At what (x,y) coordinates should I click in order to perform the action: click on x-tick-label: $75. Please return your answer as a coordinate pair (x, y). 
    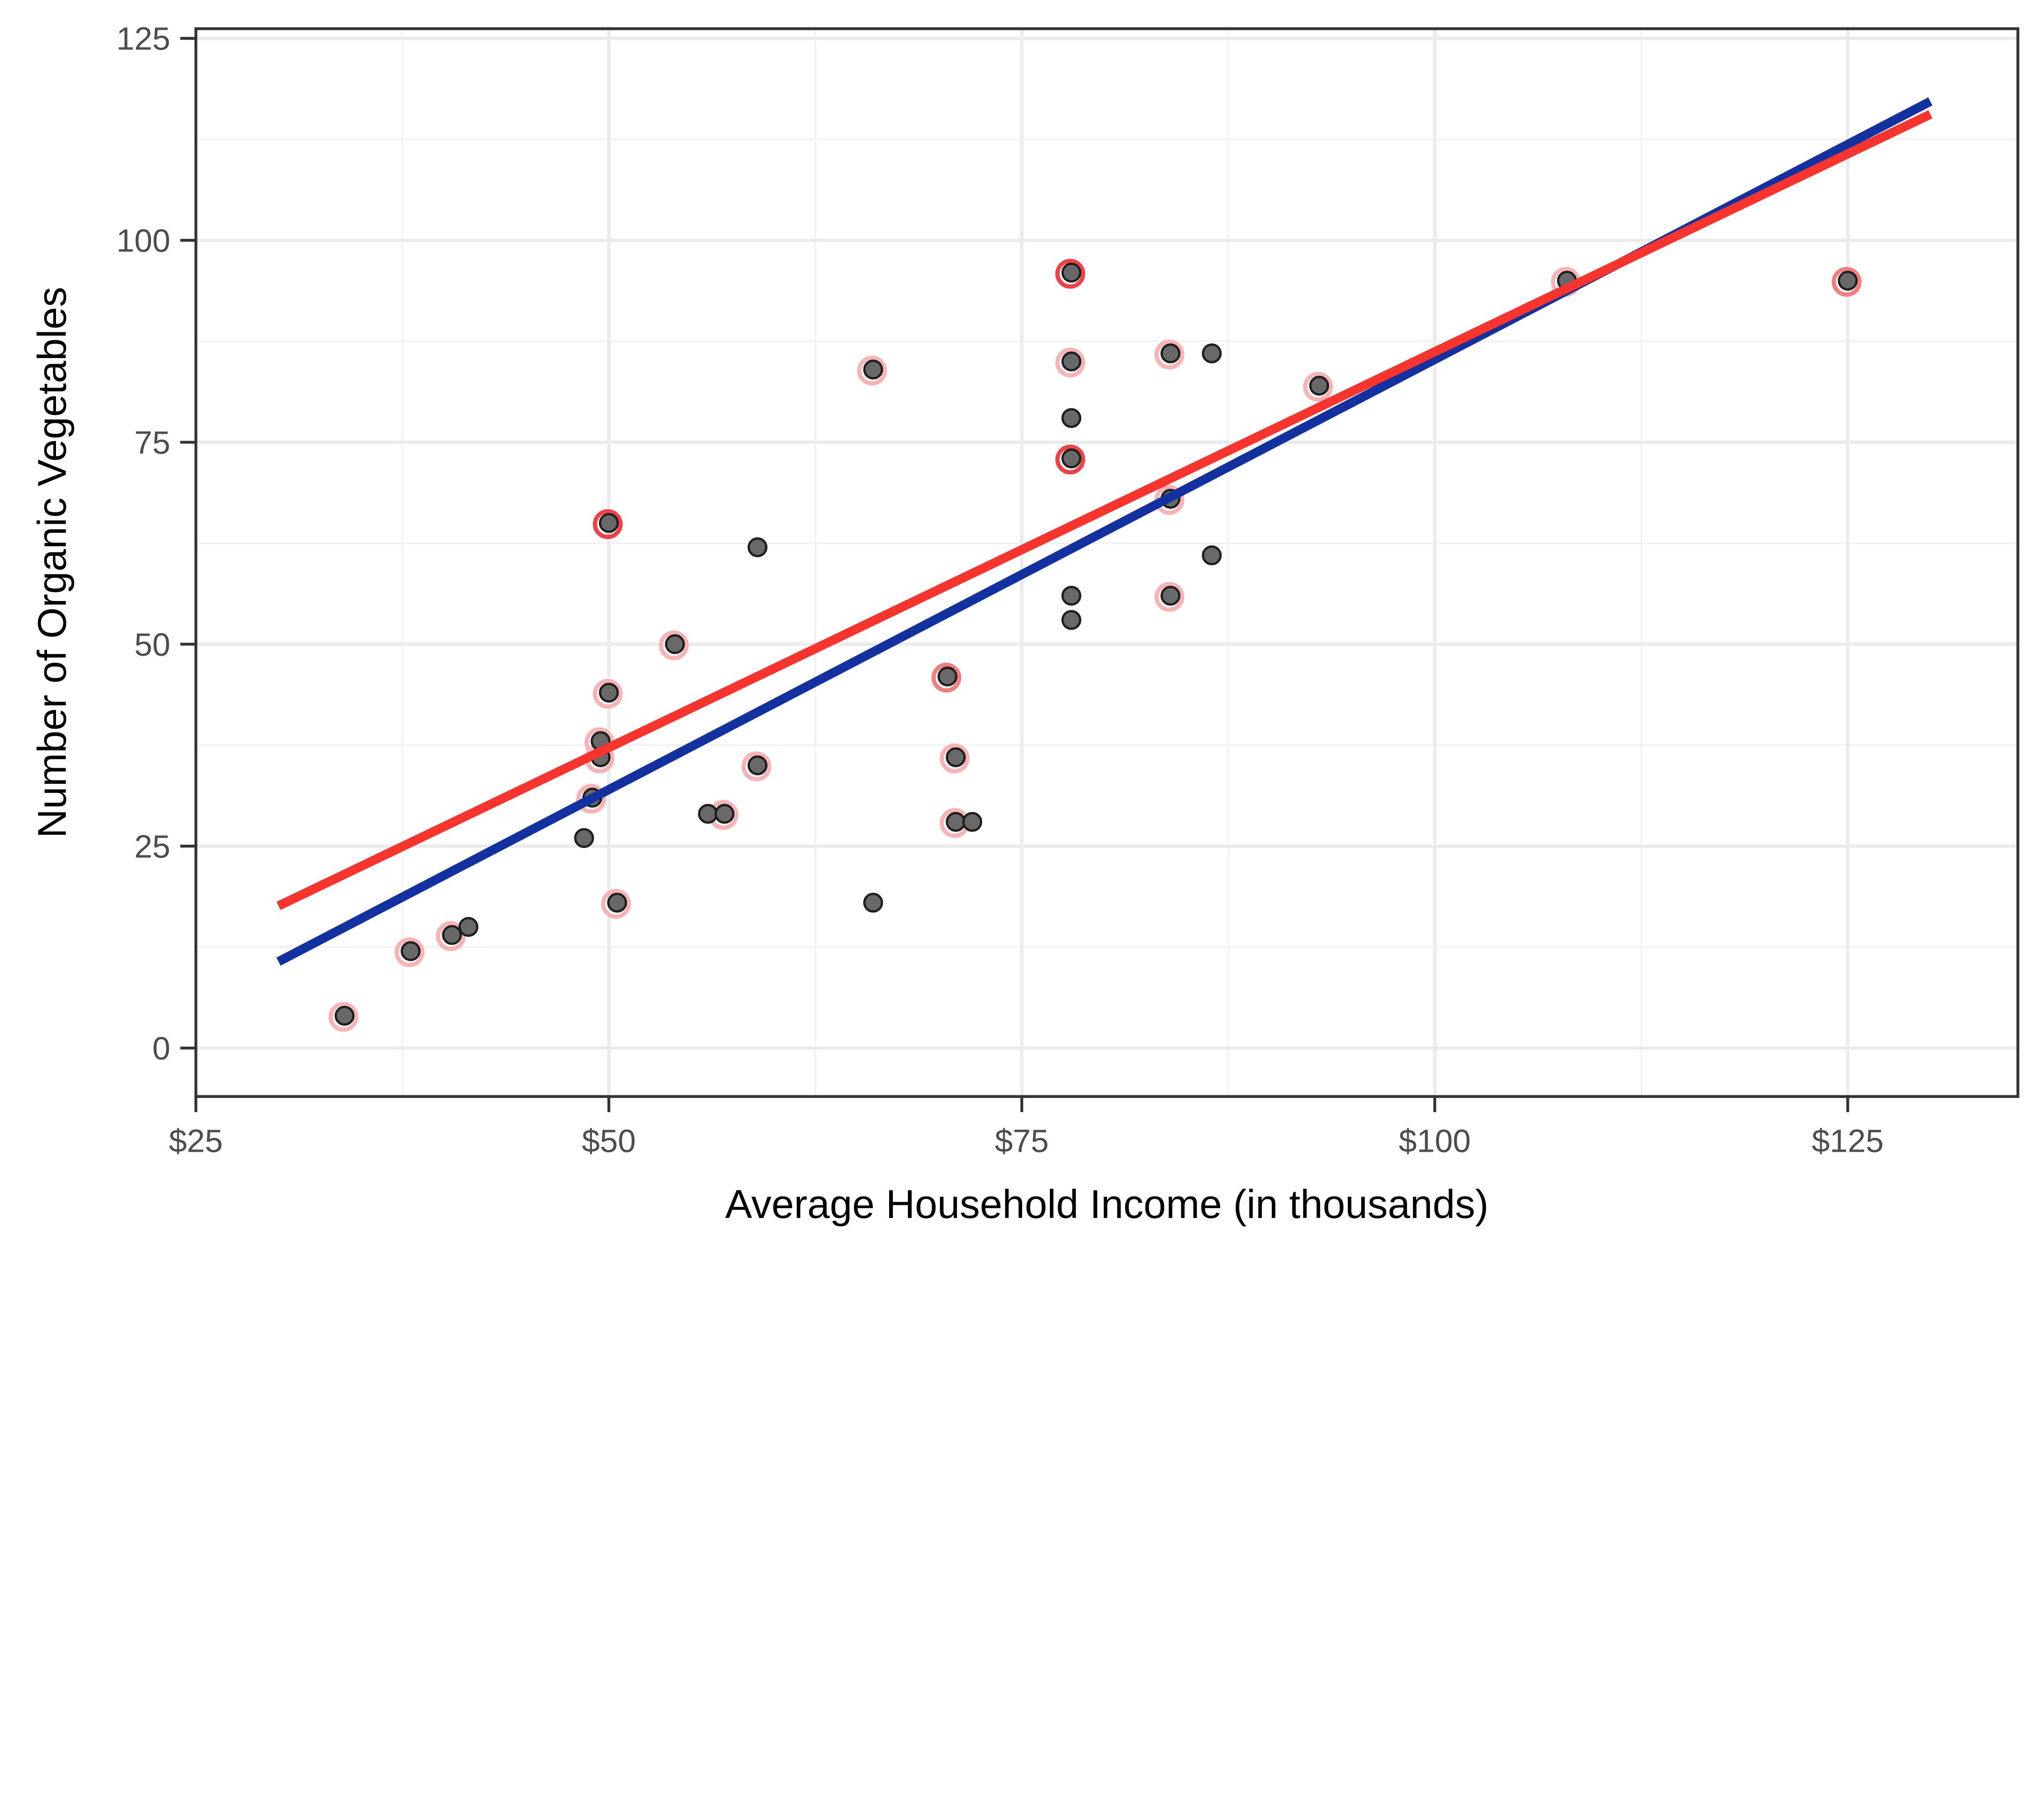
    Looking at the image, I should click on (1022, 1140).